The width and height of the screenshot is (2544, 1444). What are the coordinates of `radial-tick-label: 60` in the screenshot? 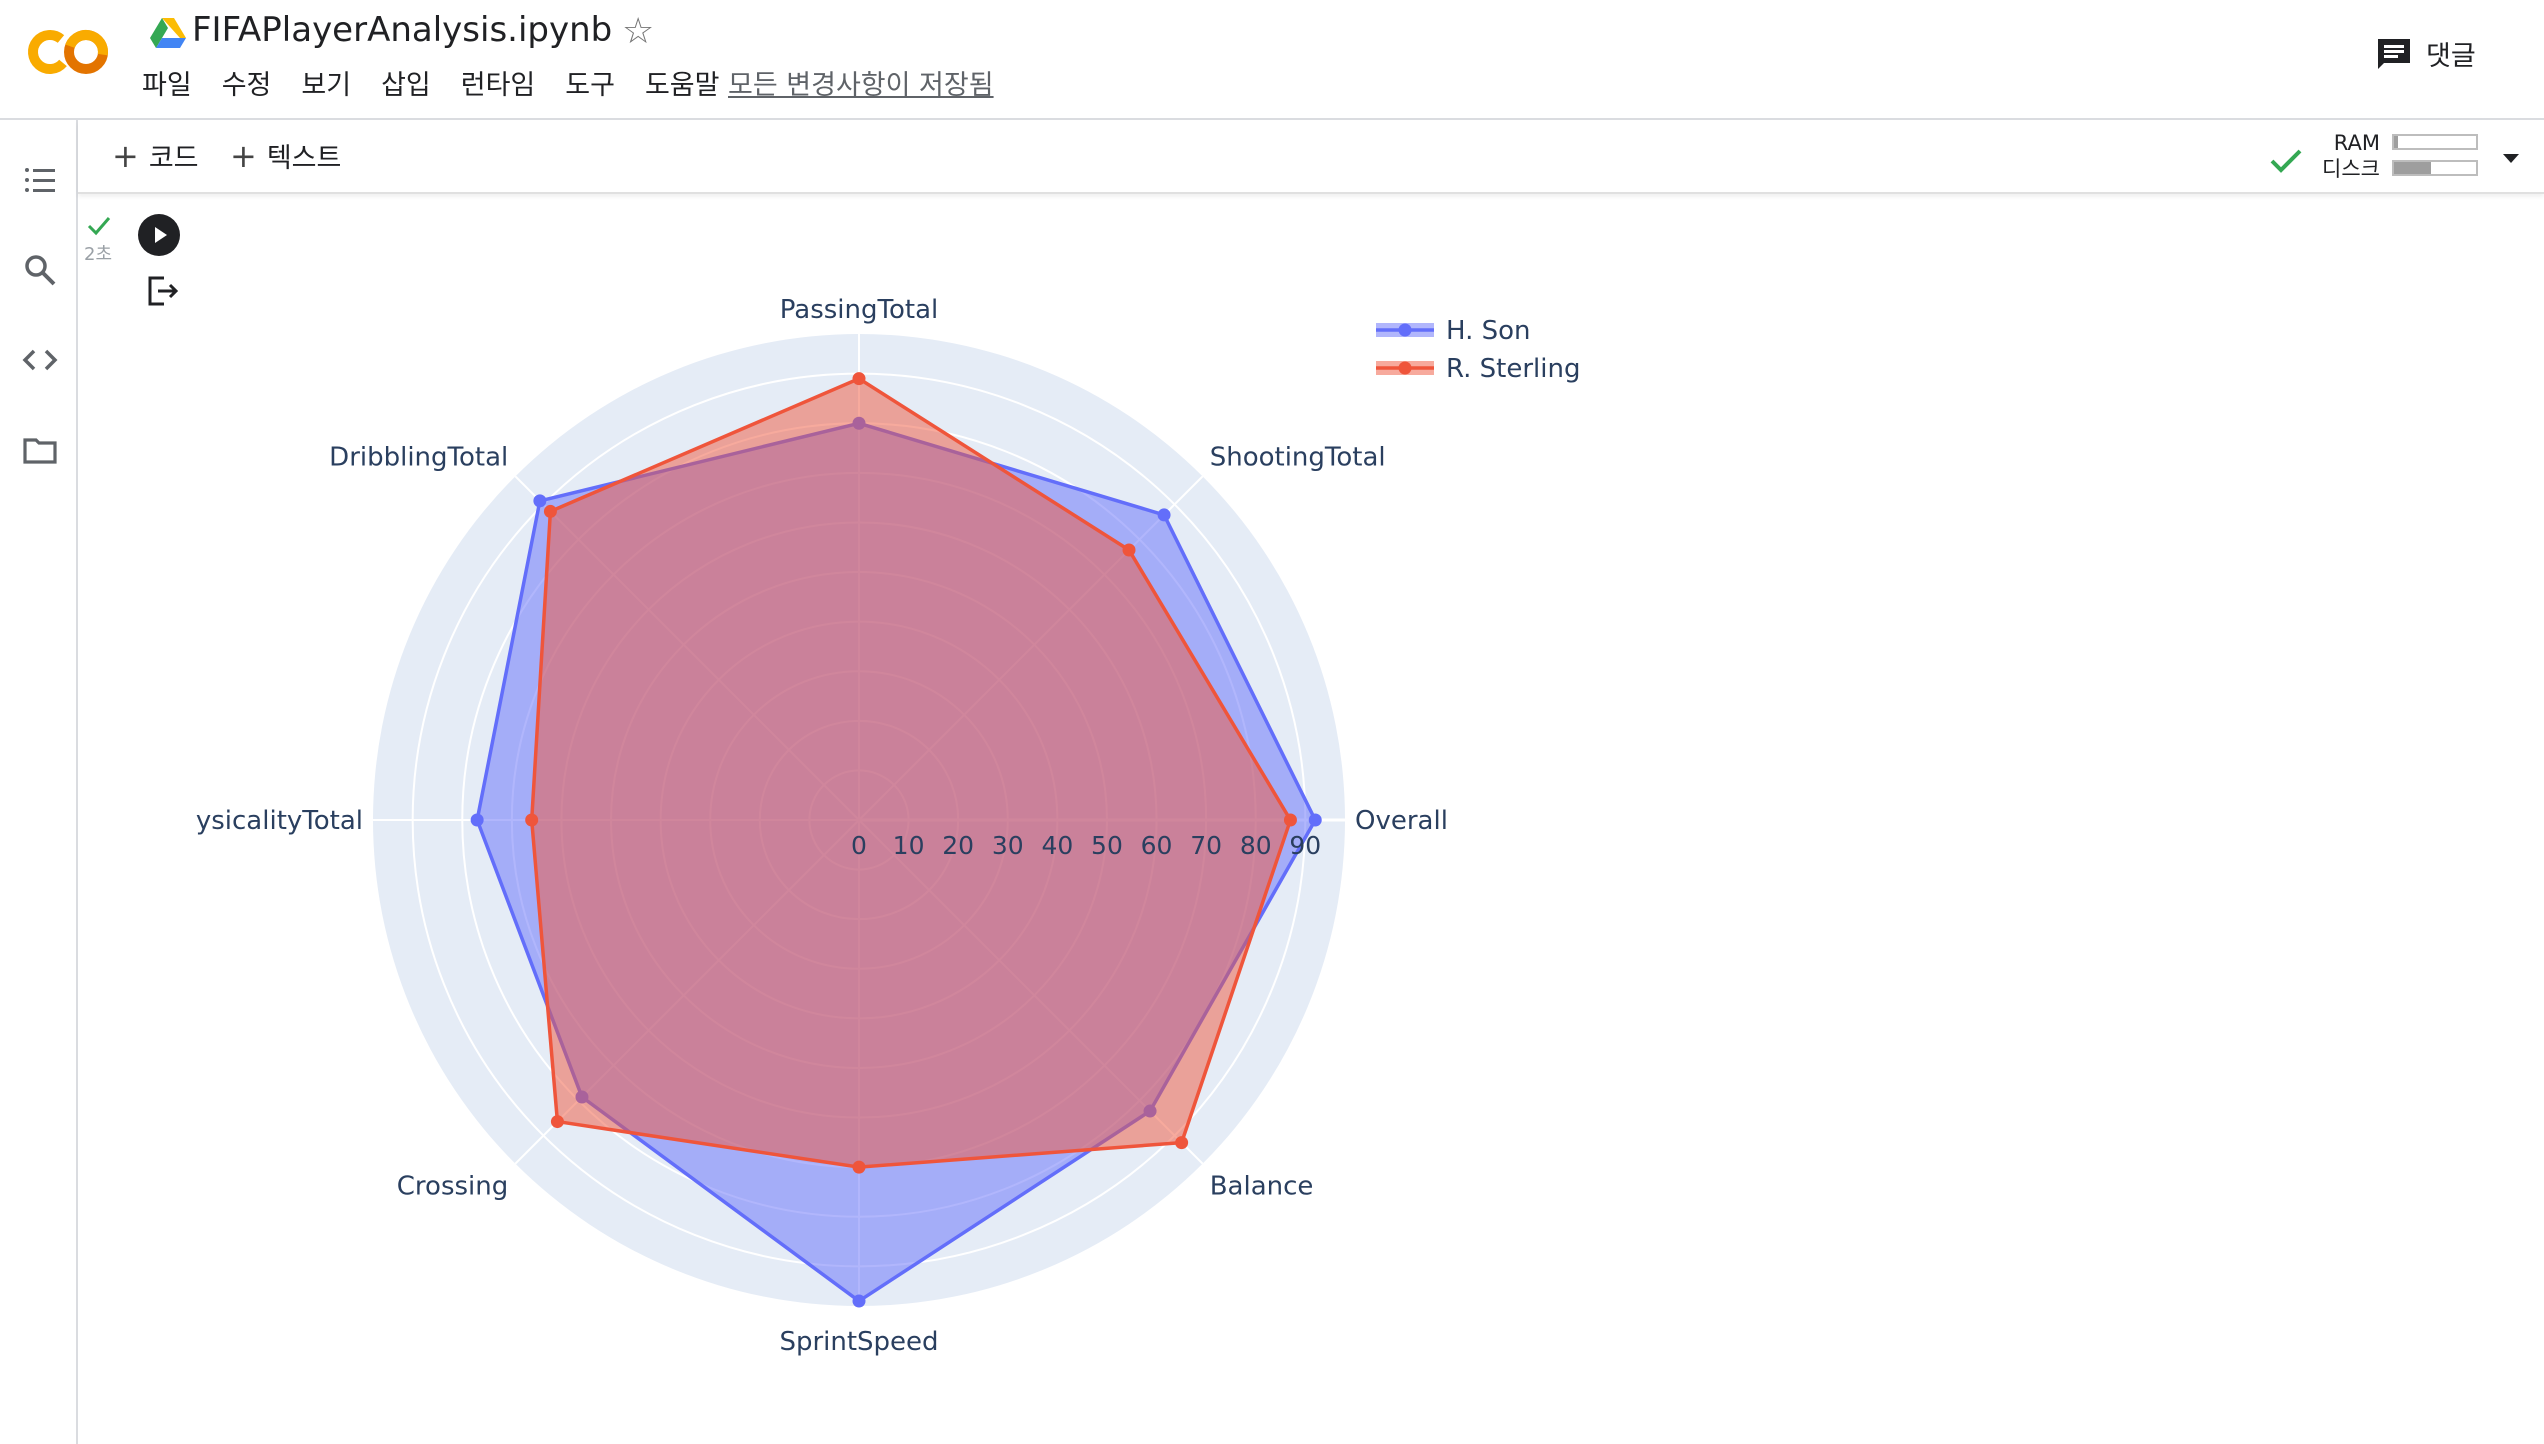 It's located at (1157, 845).